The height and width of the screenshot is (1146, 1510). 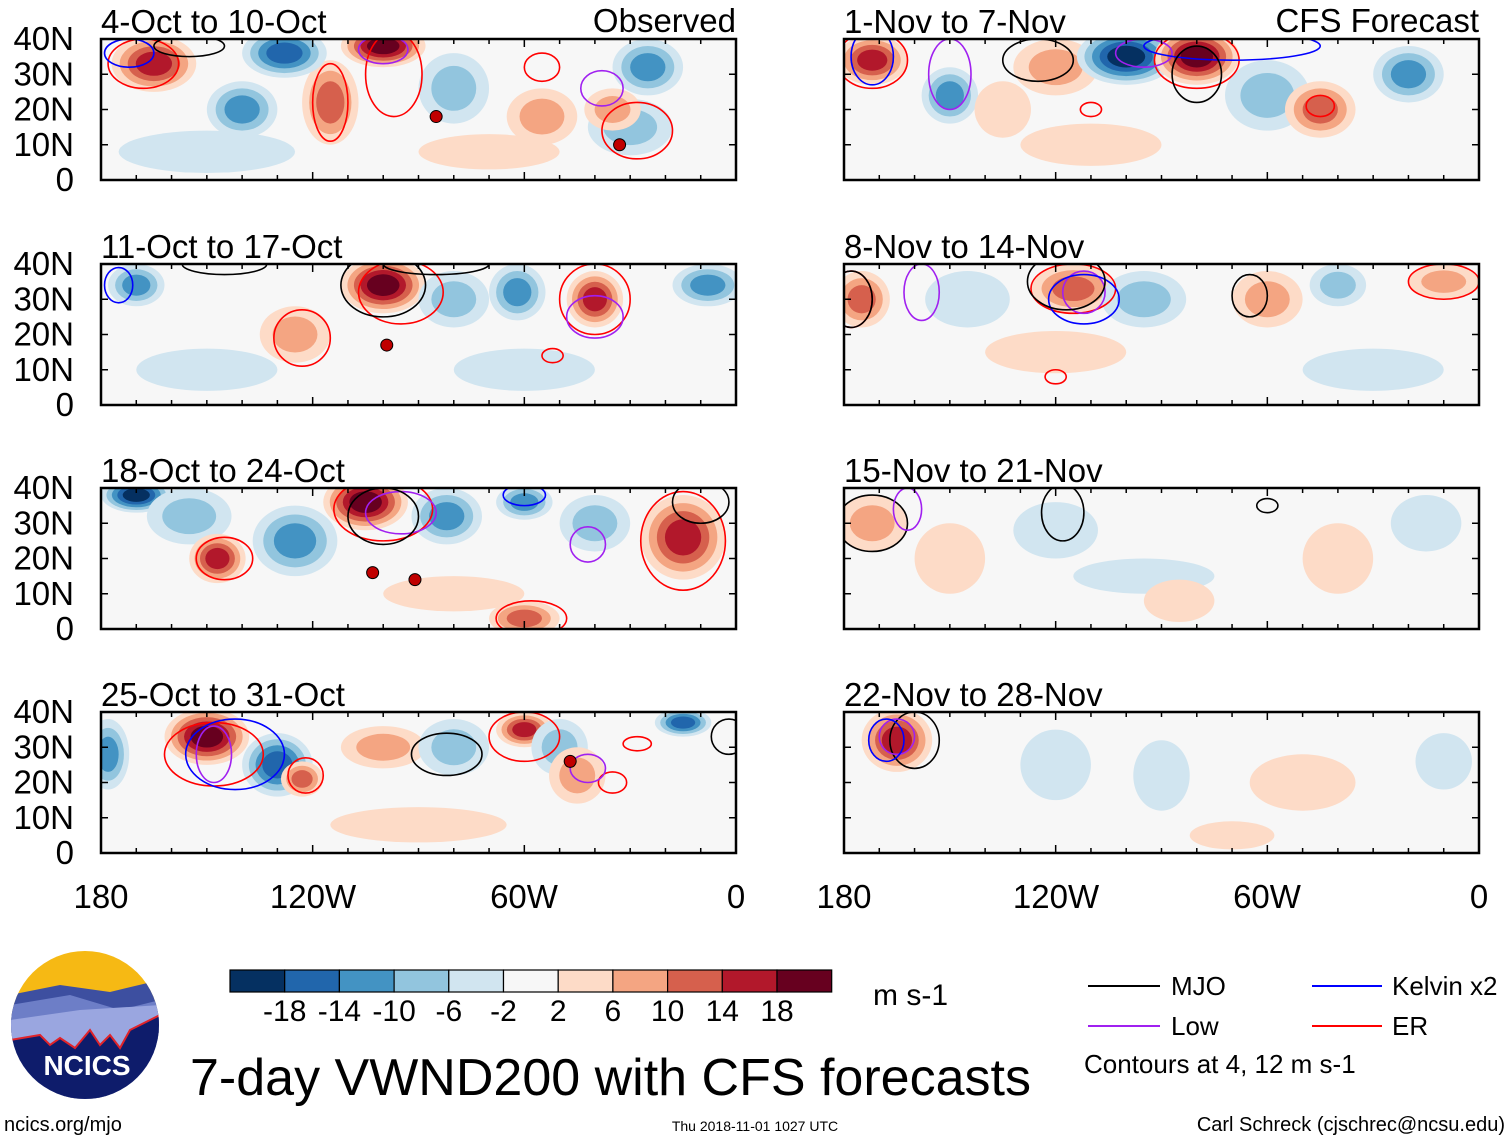 I want to click on footer-author: Carl Schreck (cjschrec@ncsu.edu), so click(x=1351, y=1125).